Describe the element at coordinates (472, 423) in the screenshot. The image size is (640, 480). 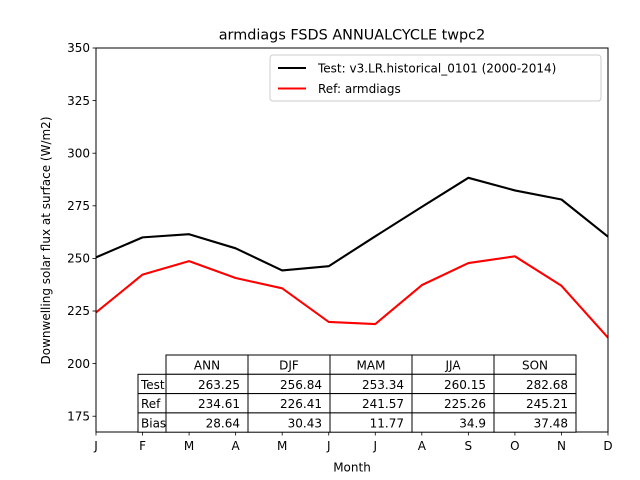
I see `table-cell-value: 34.9` at that location.